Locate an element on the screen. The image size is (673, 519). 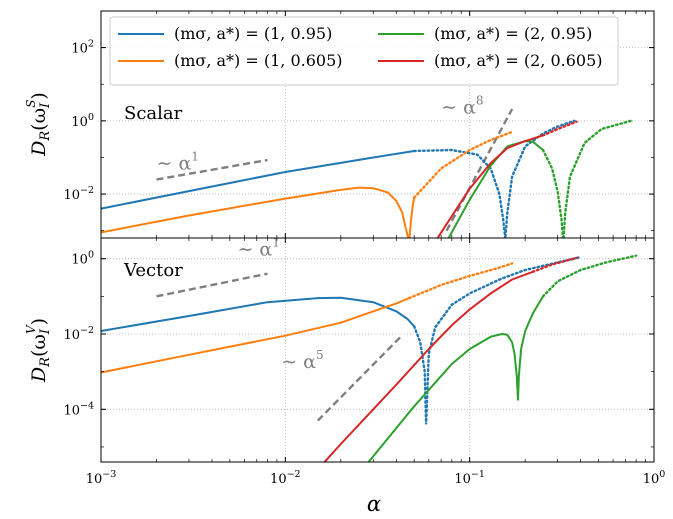
vector-reference-labels: ∼ α1 ∼ α5 is located at coordinates (280, 304).